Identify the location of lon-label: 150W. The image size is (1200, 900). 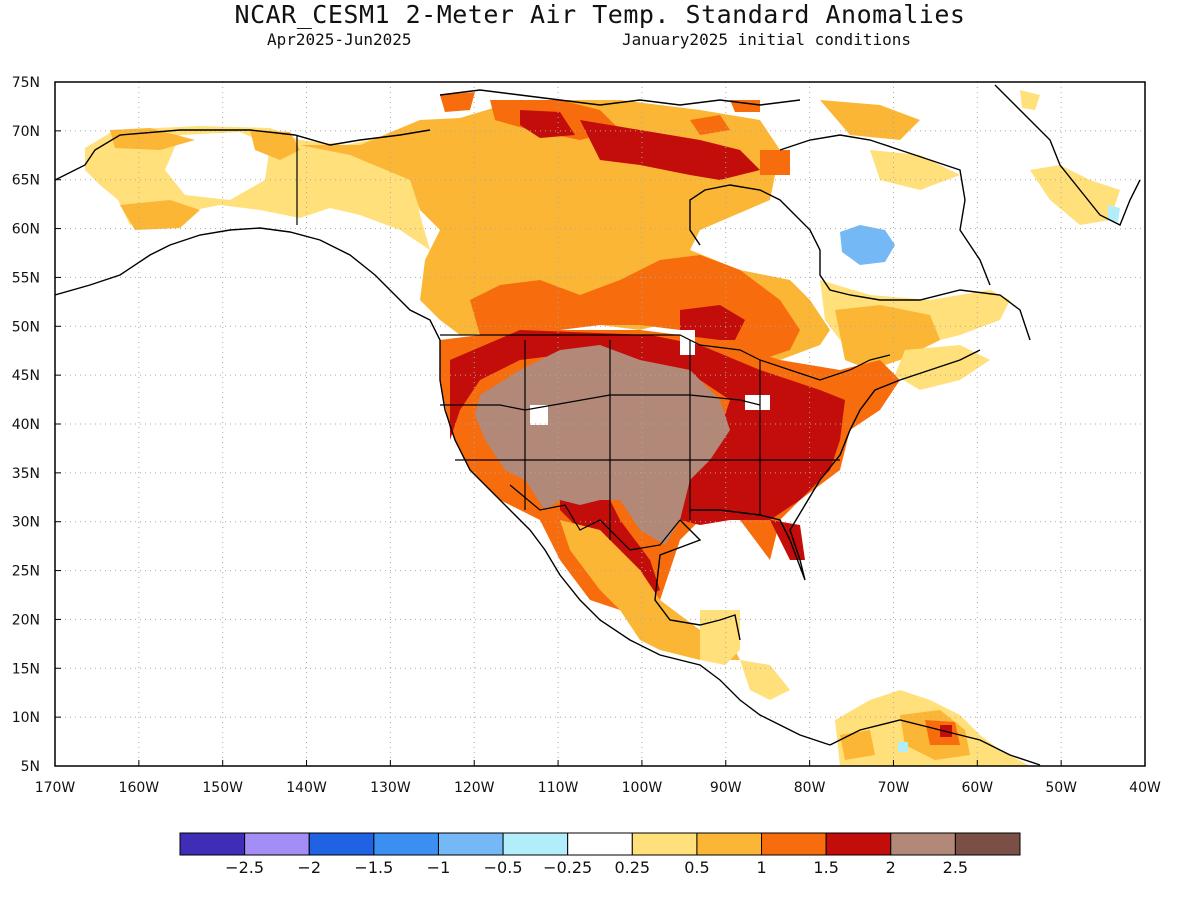
(222, 788).